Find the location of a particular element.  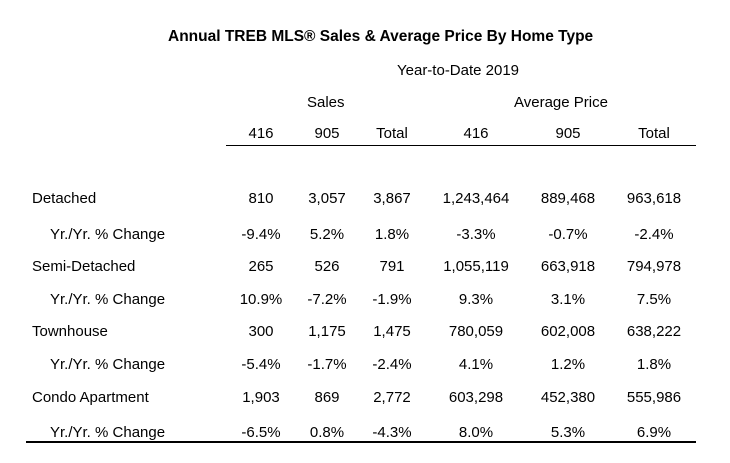

table-cell: 8.0% is located at coordinates (476, 432).